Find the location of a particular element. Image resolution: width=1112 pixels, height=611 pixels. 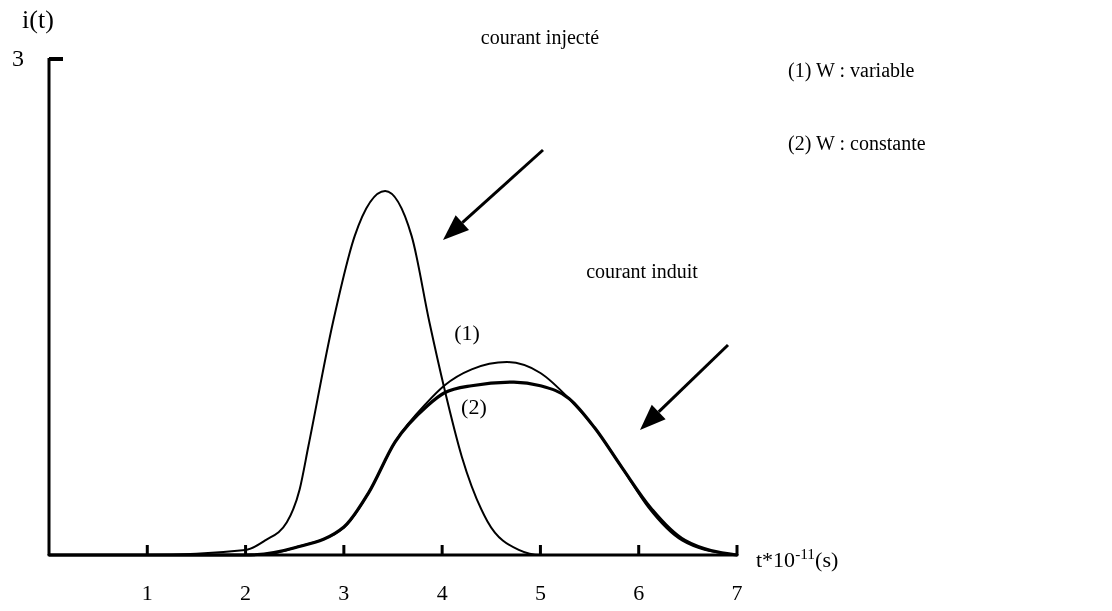

series-label: (2) is located at coordinates (474, 407).